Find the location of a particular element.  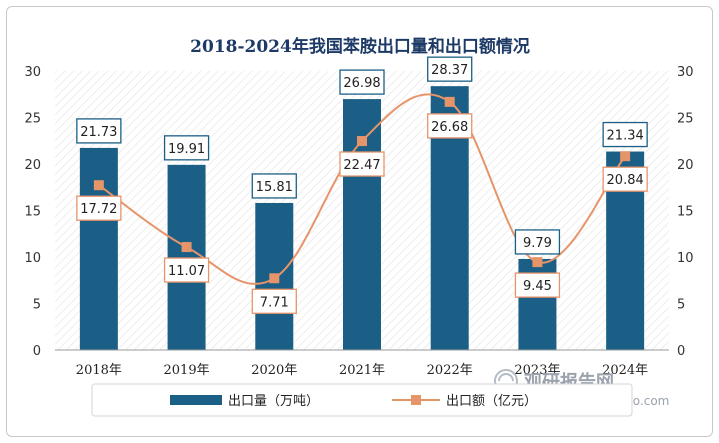

legend-line-marker is located at coordinates (416, 400).